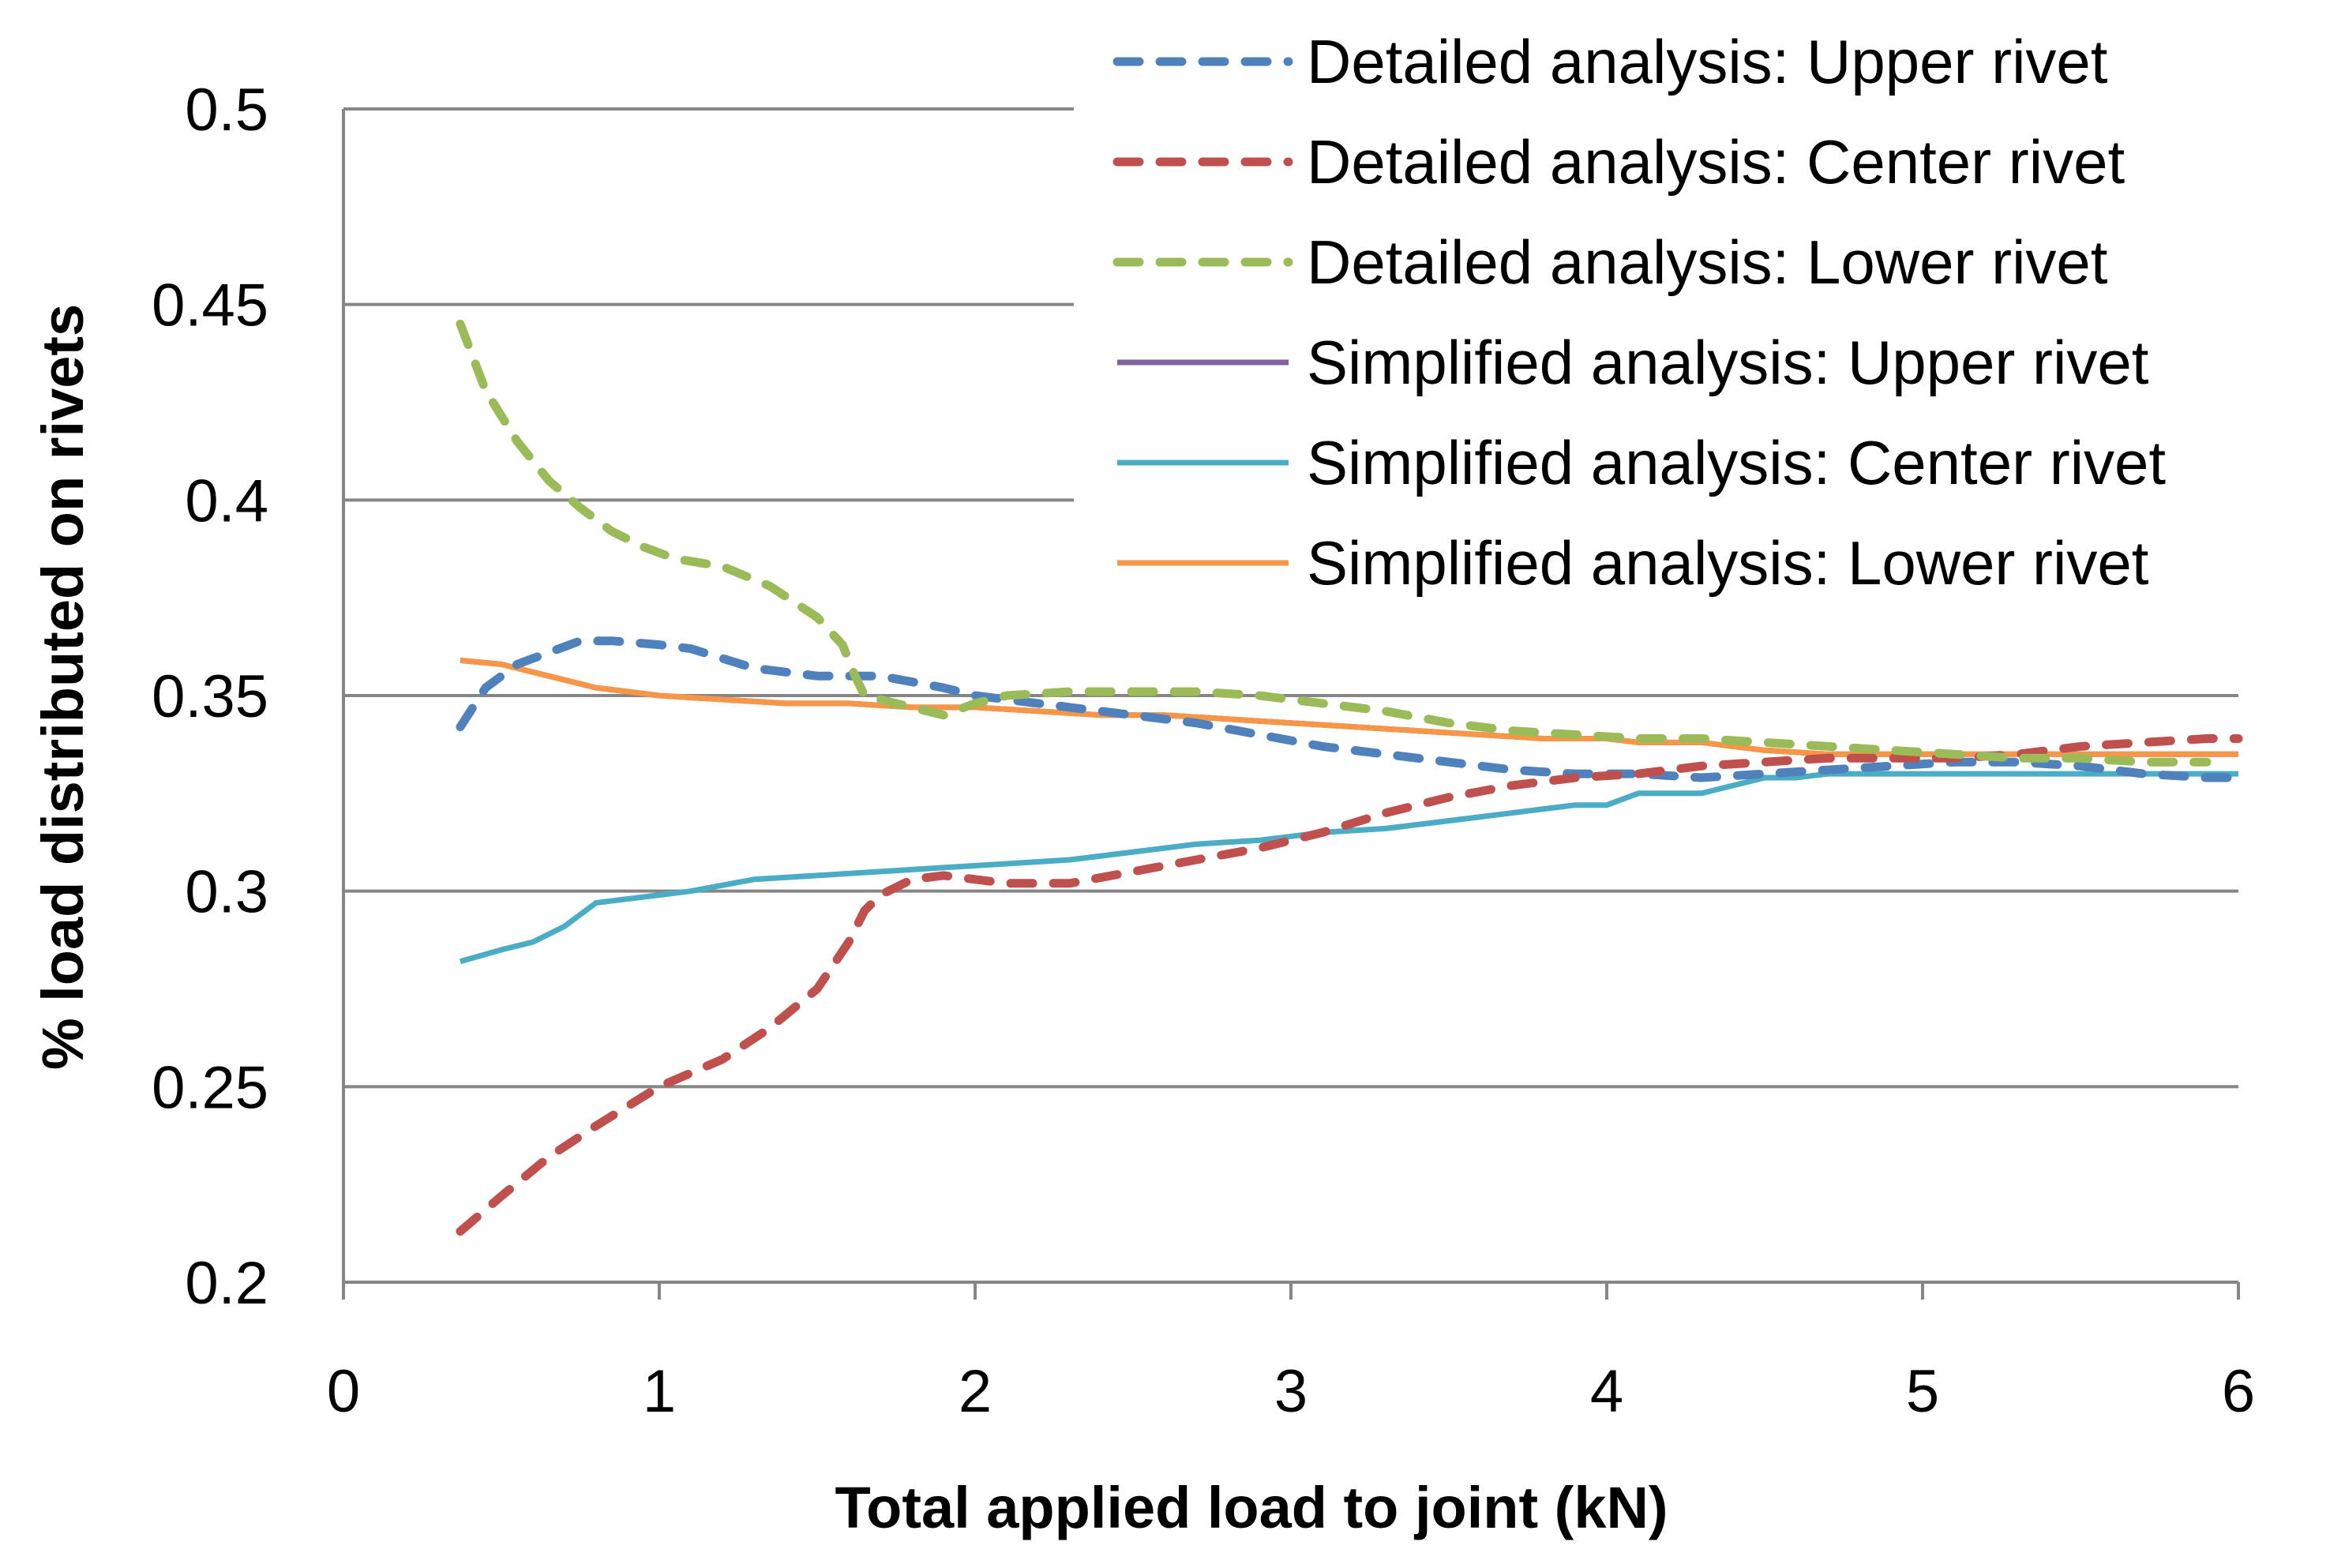 The image size is (2345, 1568). I want to click on legend-label-simplified-analysis-center-rivet: Simplified analysis: Center rivet, so click(1736, 462).